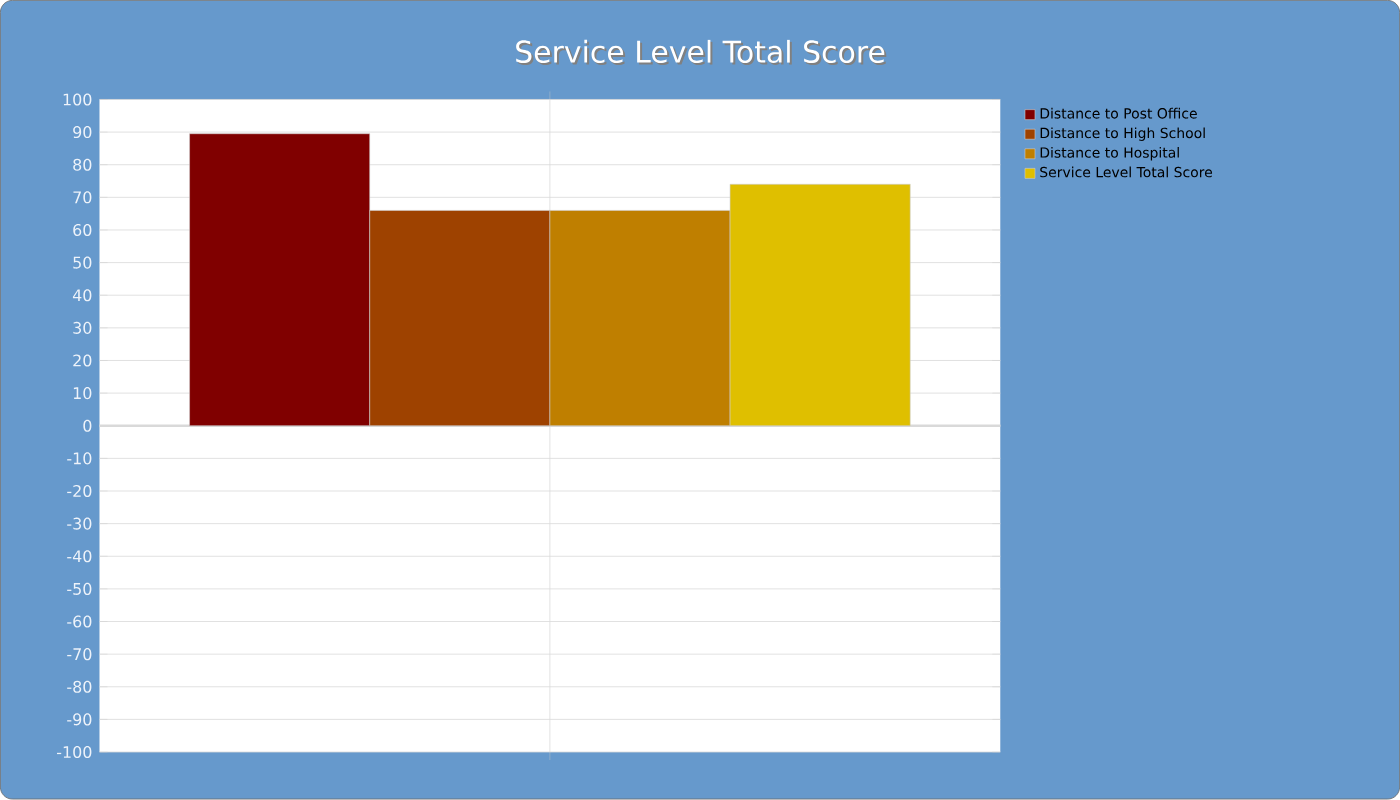 The width and height of the screenshot is (1400, 800). Describe the element at coordinates (702, 54) in the screenshot. I see `chart-title: Service Level Total Score` at that location.